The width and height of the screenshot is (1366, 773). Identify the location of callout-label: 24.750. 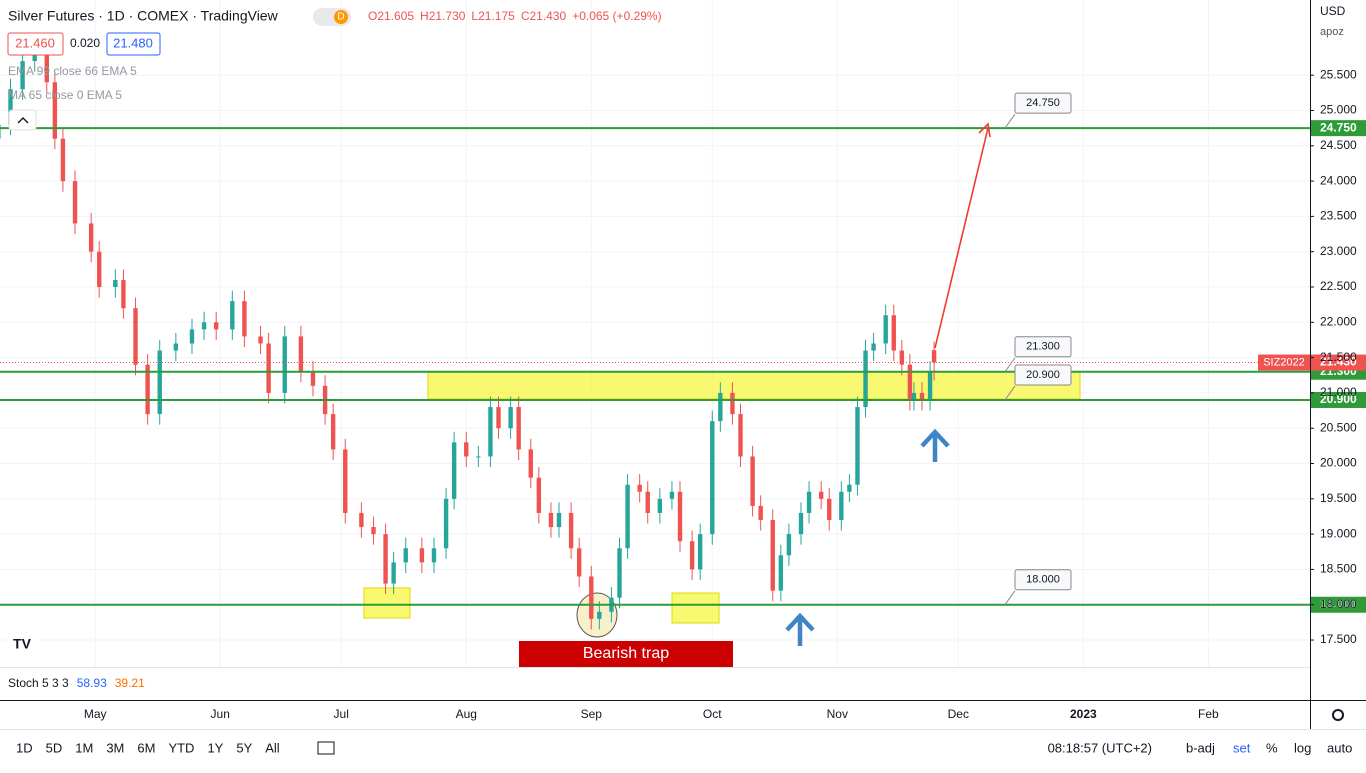
(1043, 103).